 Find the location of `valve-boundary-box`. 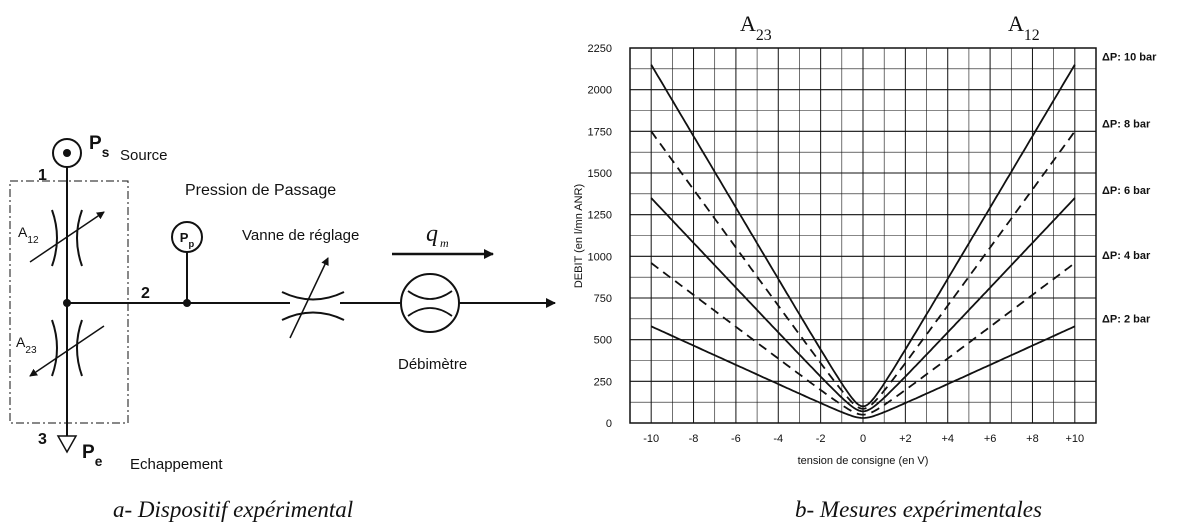

valve-boundary-box is located at coordinates (69, 302).